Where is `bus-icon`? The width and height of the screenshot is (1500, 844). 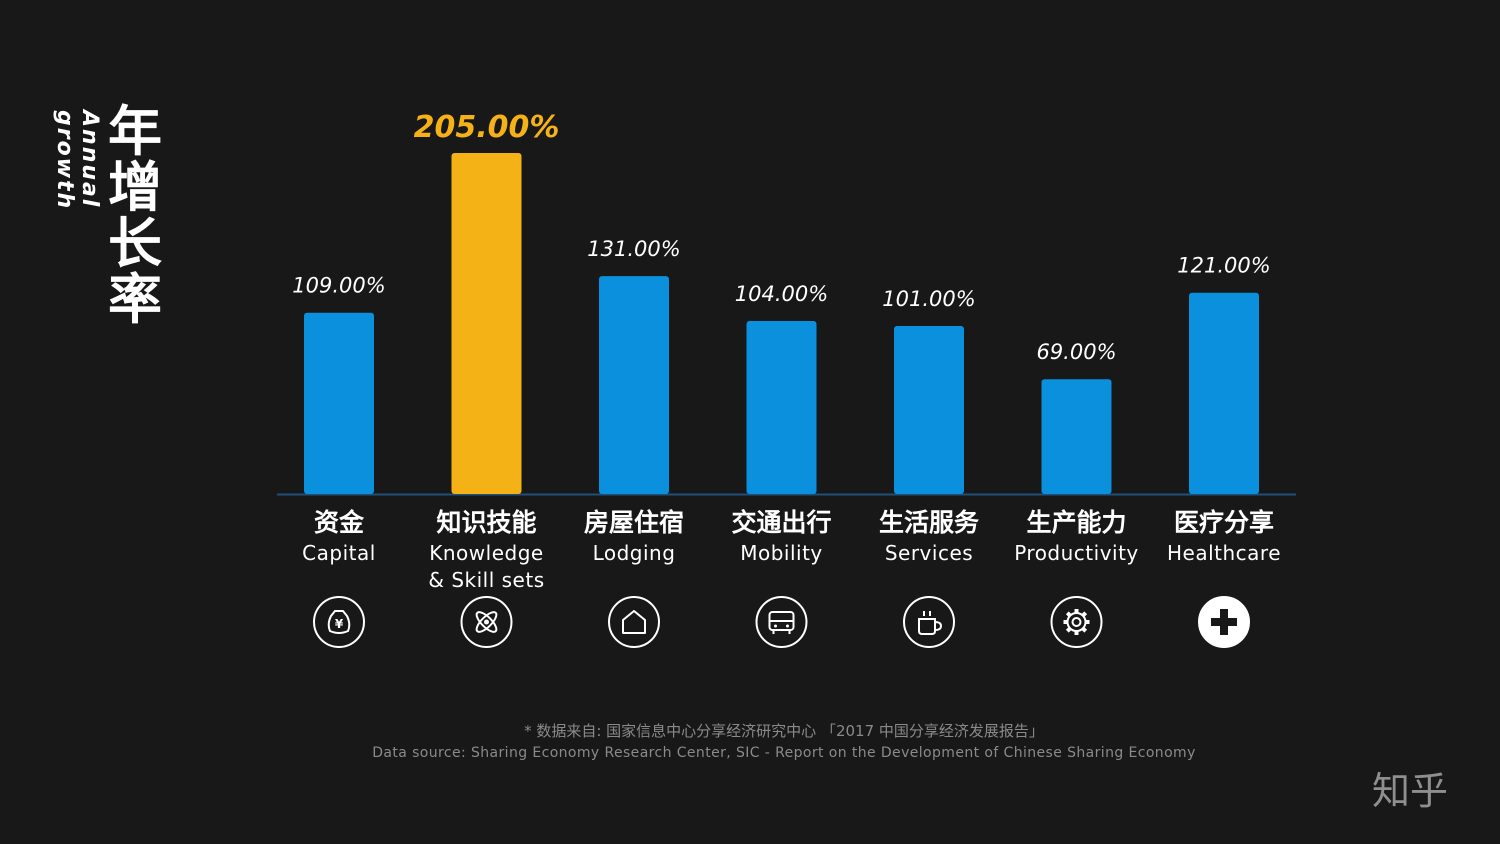 bus-icon is located at coordinates (781, 622).